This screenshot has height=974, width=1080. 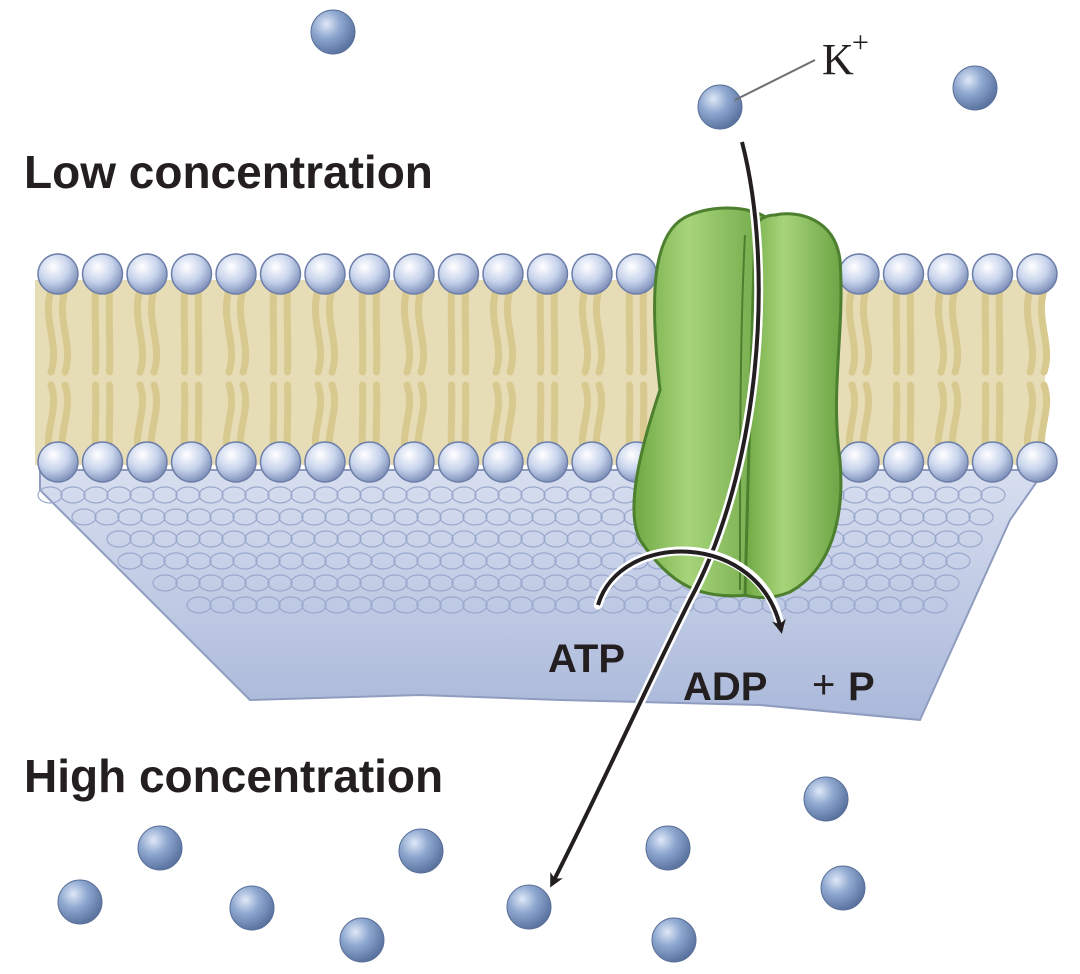 I want to click on high-concentration-label: High concentration, so click(x=233, y=776).